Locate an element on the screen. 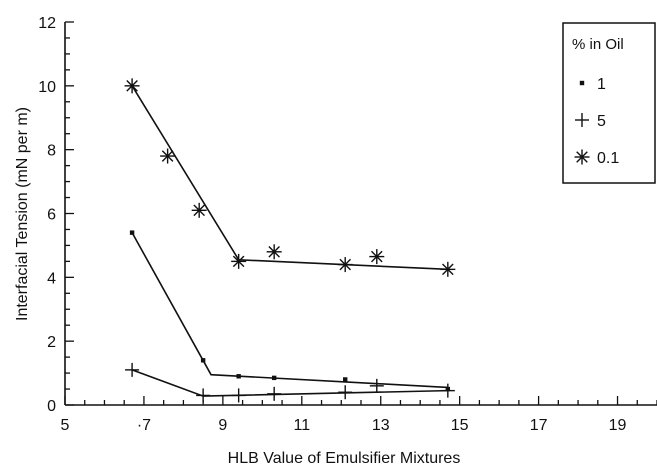  x-axis-ticks: 5 ·7 9 11 13 15 17 19 is located at coordinates (359, 415).